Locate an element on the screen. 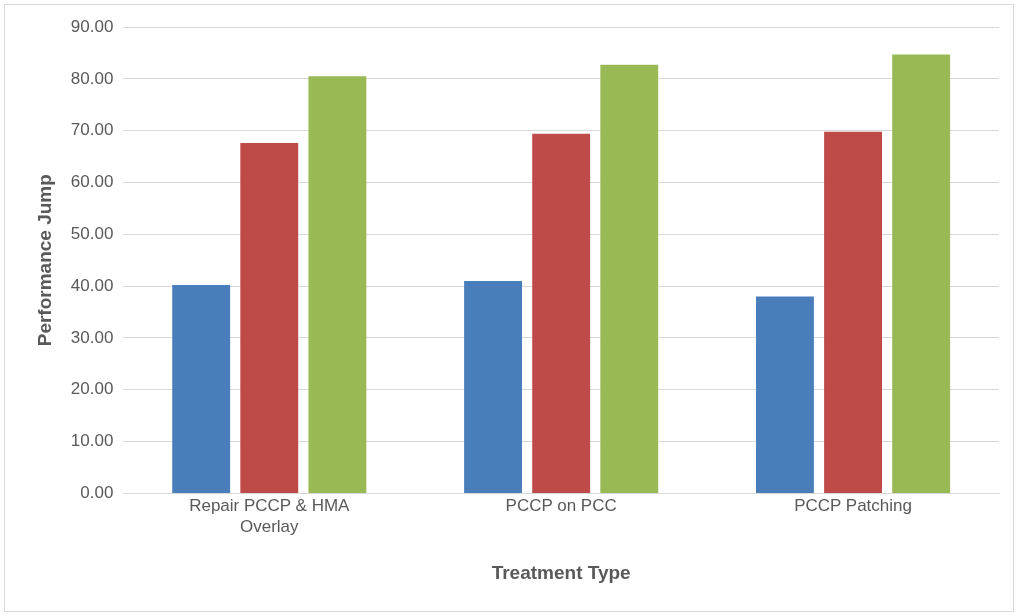  y-tick-label: 80.00 is located at coordinates (92, 78).